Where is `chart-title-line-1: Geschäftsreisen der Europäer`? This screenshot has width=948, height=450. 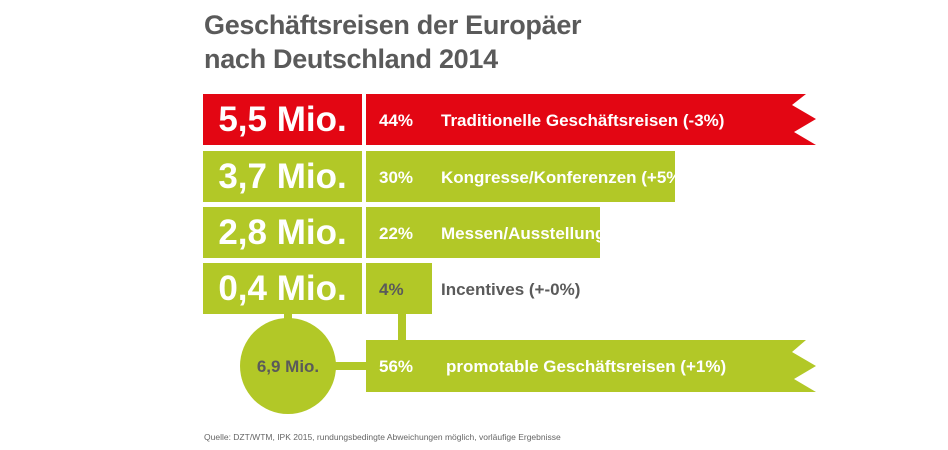
chart-title-line-1: Geschäftsreisen der Europäer is located at coordinates (393, 25).